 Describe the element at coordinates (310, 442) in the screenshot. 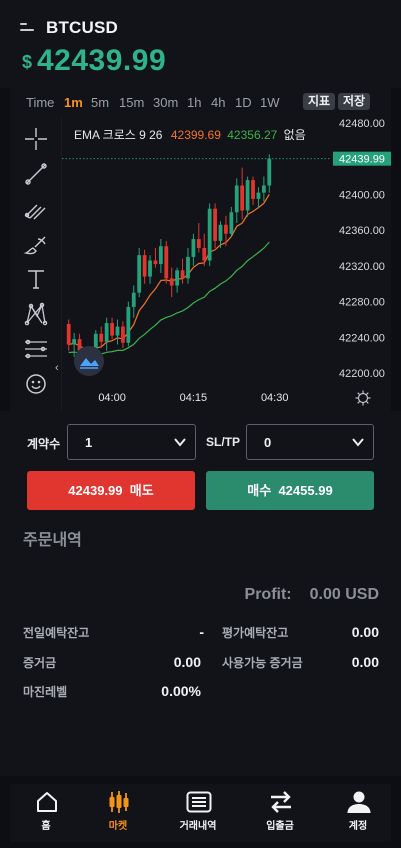

I see `sltp-select: 0` at that location.